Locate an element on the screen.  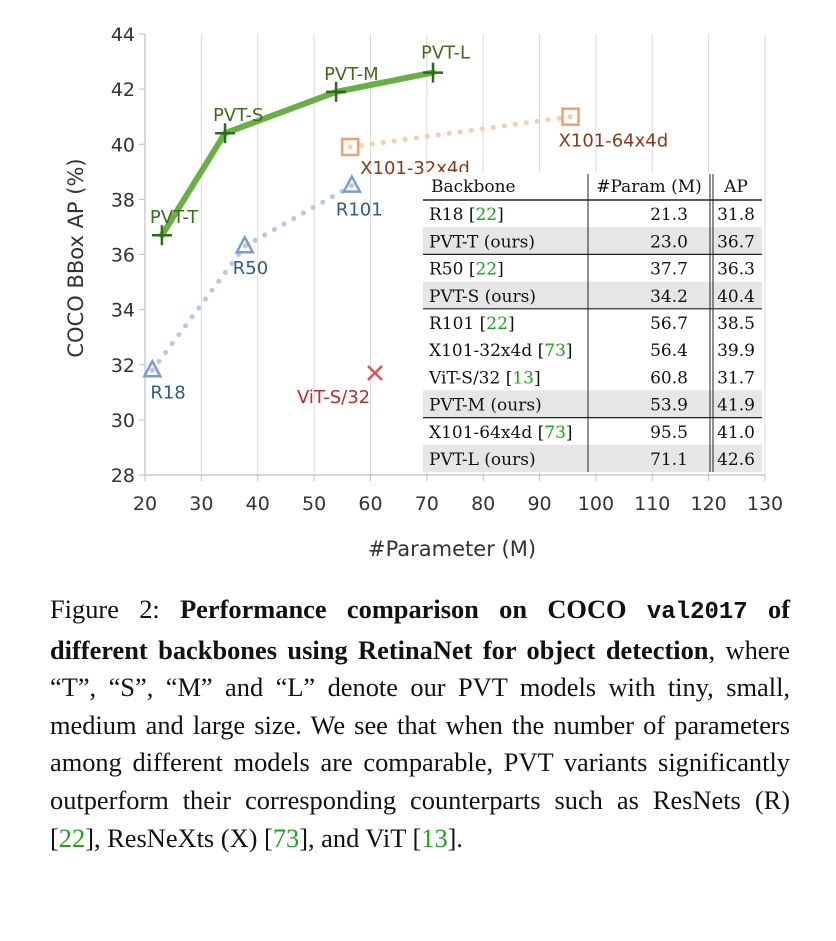
y-tick-label: 38 is located at coordinates (123, 200).